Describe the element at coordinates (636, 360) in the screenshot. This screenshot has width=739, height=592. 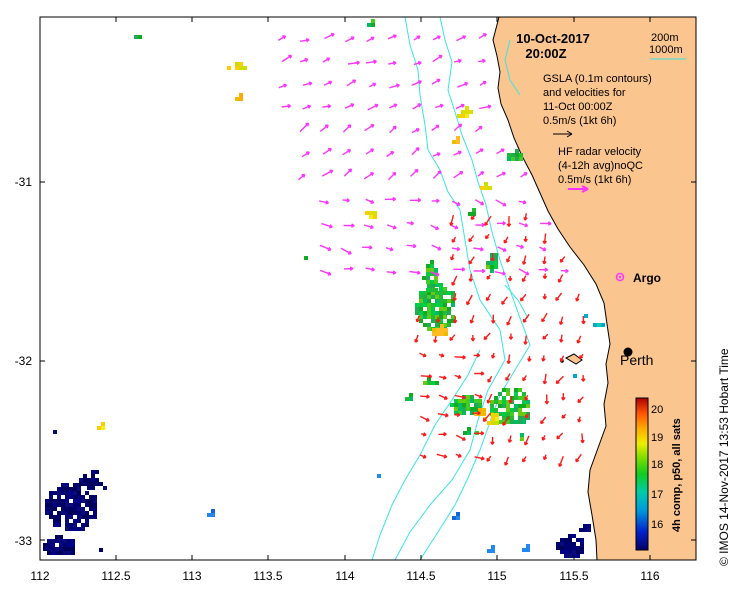
I see `perth-label: Perth` at that location.